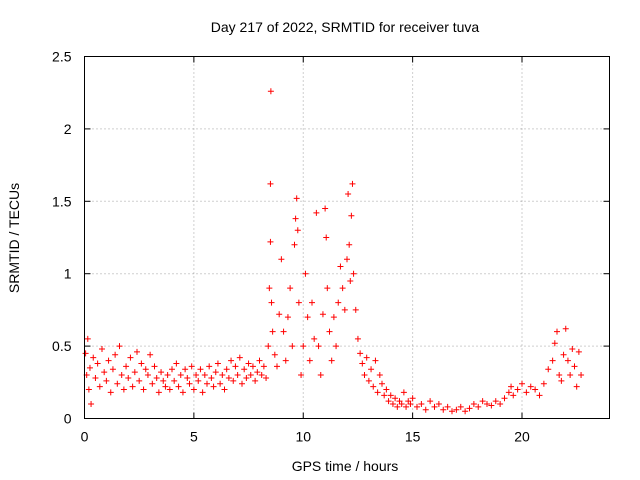  Describe the element at coordinates (303, 437) in the screenshot. I see `x-tick-label: 10` at that location.